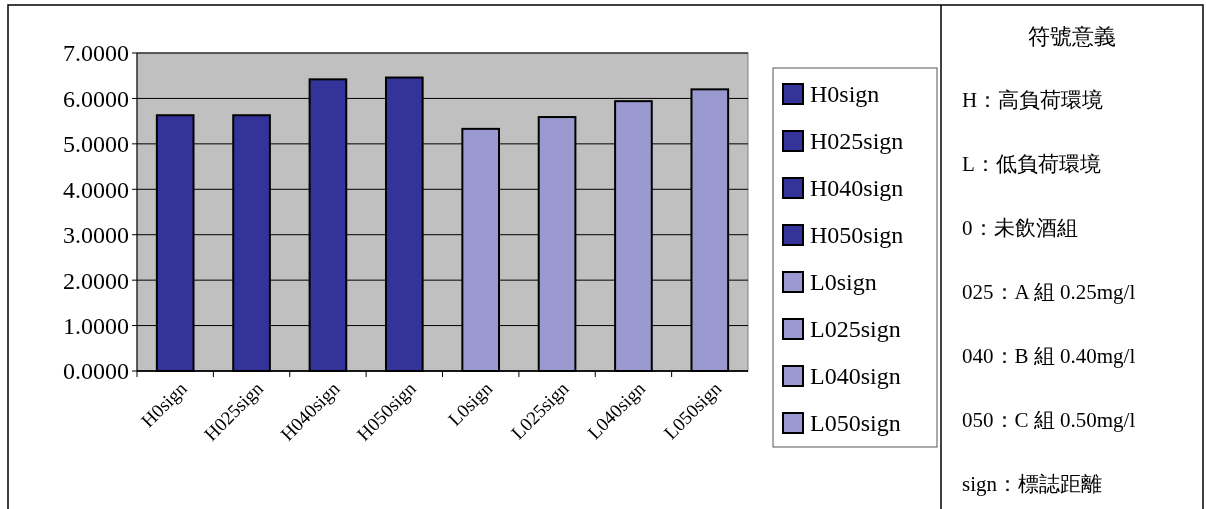  What do you see at coordinates (96, 53) in the screenshot?
I see `y-tick-label: 7.0000` at bounding box center [96, 53].